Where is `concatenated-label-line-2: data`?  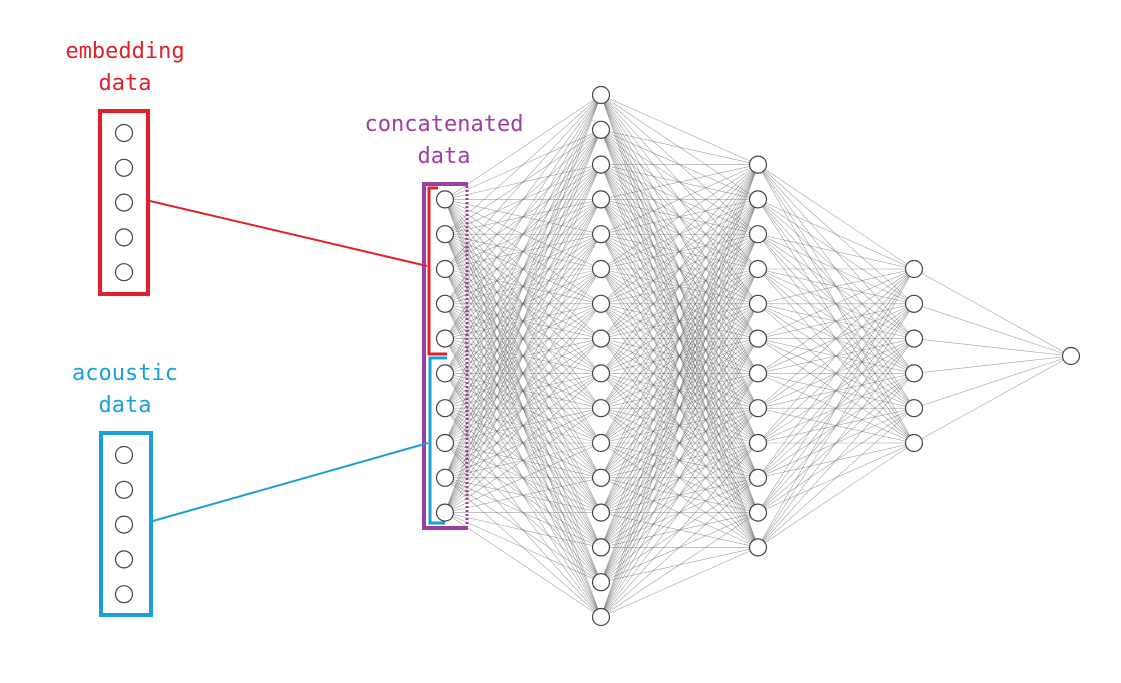 concatenated-label-line-2: data is located at coordinates (444, 156).